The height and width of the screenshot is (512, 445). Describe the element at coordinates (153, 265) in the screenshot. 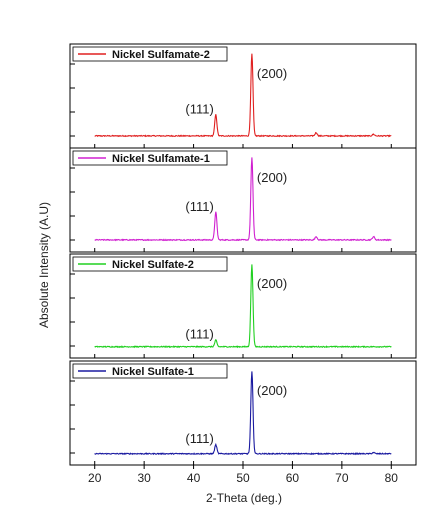

I see `legend-label: Nickel Sulfate-2` at that location.